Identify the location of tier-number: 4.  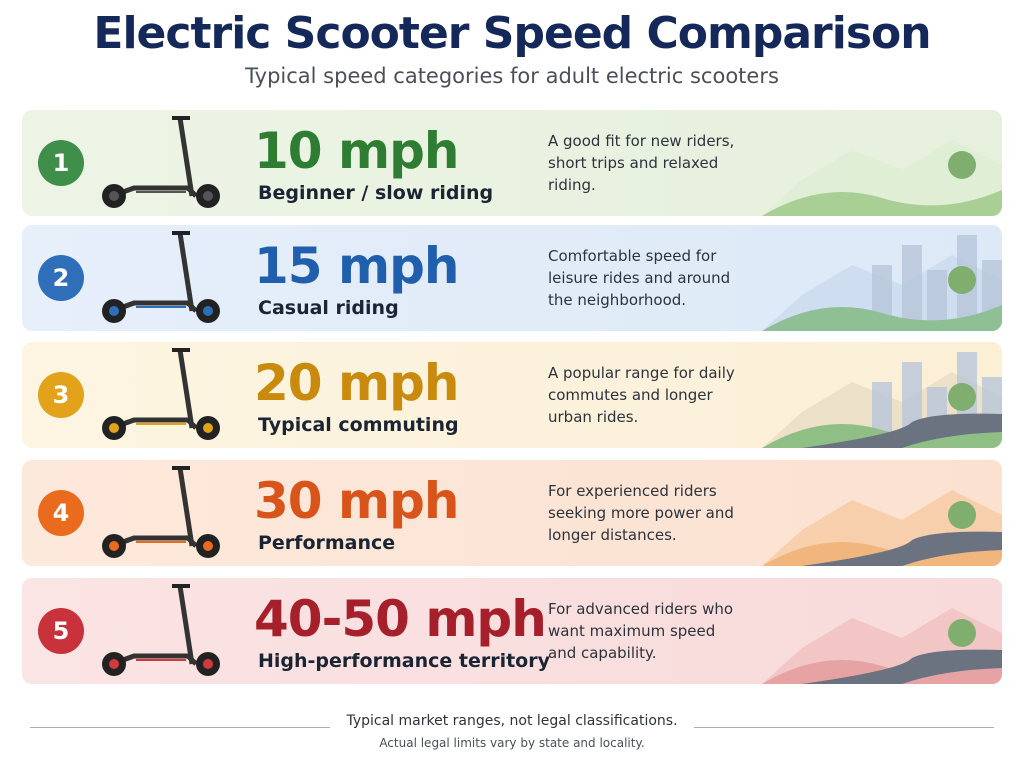
(61, 513).